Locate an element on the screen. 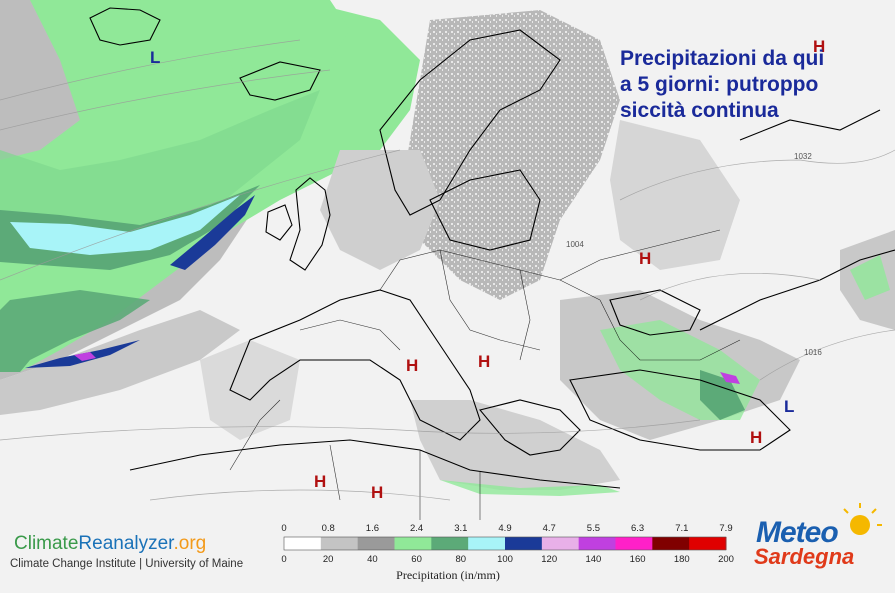 This screenshot has width=895, height=593. legend-mm-tick: 180 is located at coordinates (681, 559).